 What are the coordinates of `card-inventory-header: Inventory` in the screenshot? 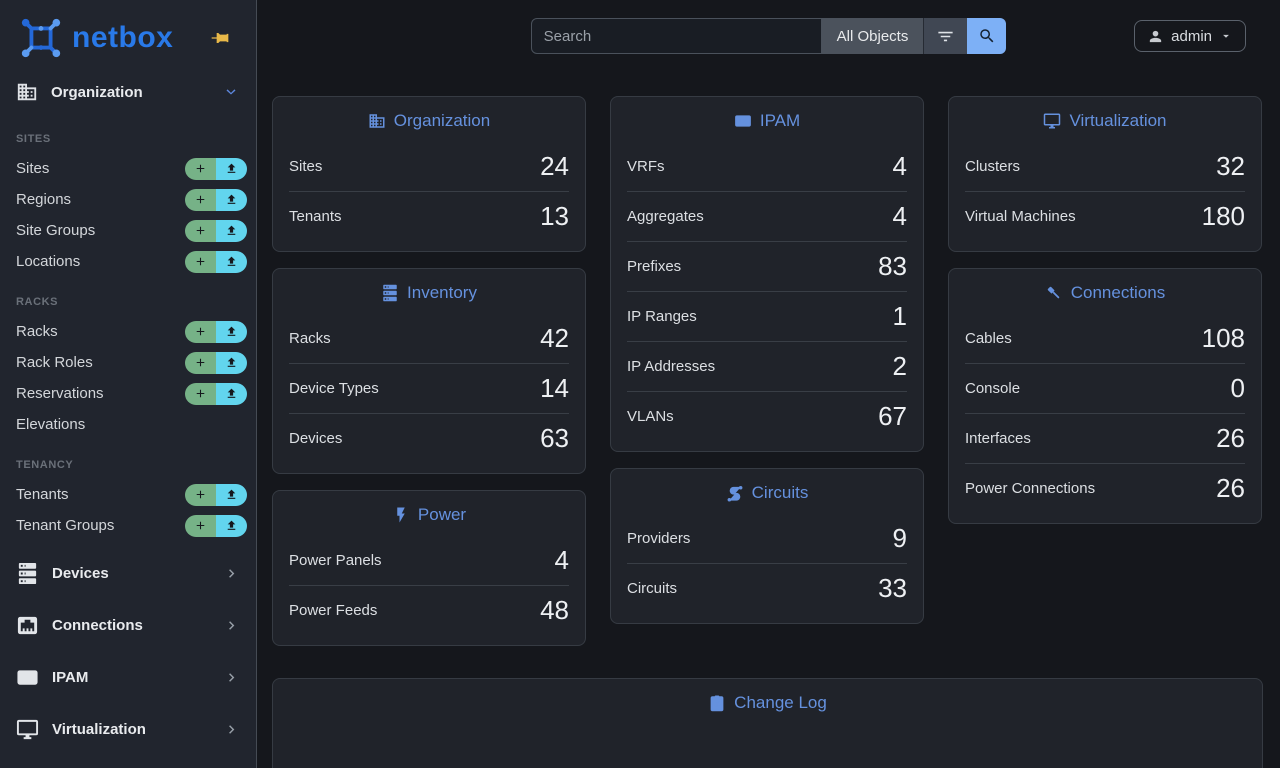 It's located at (429, 290).